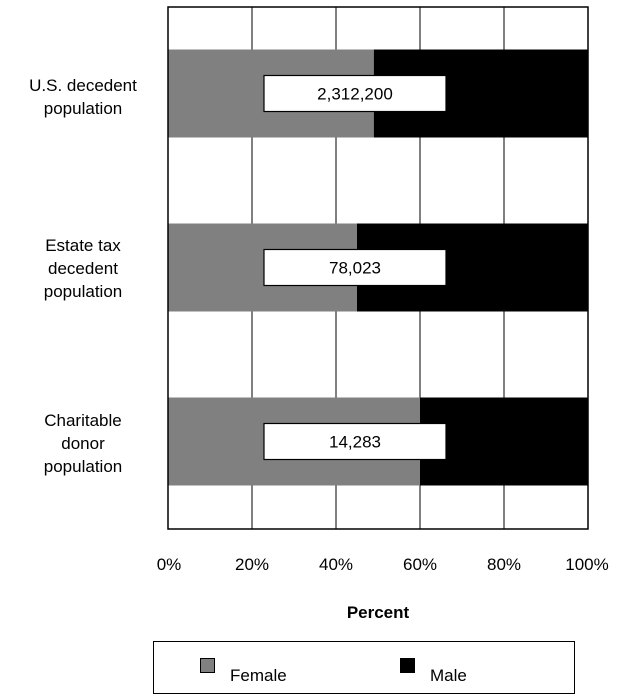 The width and height of the screenshot is (623, 698). What do you see at coordinates (83, 245) in the screenshot?
I see `category-label-line: Estate tax` at bounding box center [83, 245].